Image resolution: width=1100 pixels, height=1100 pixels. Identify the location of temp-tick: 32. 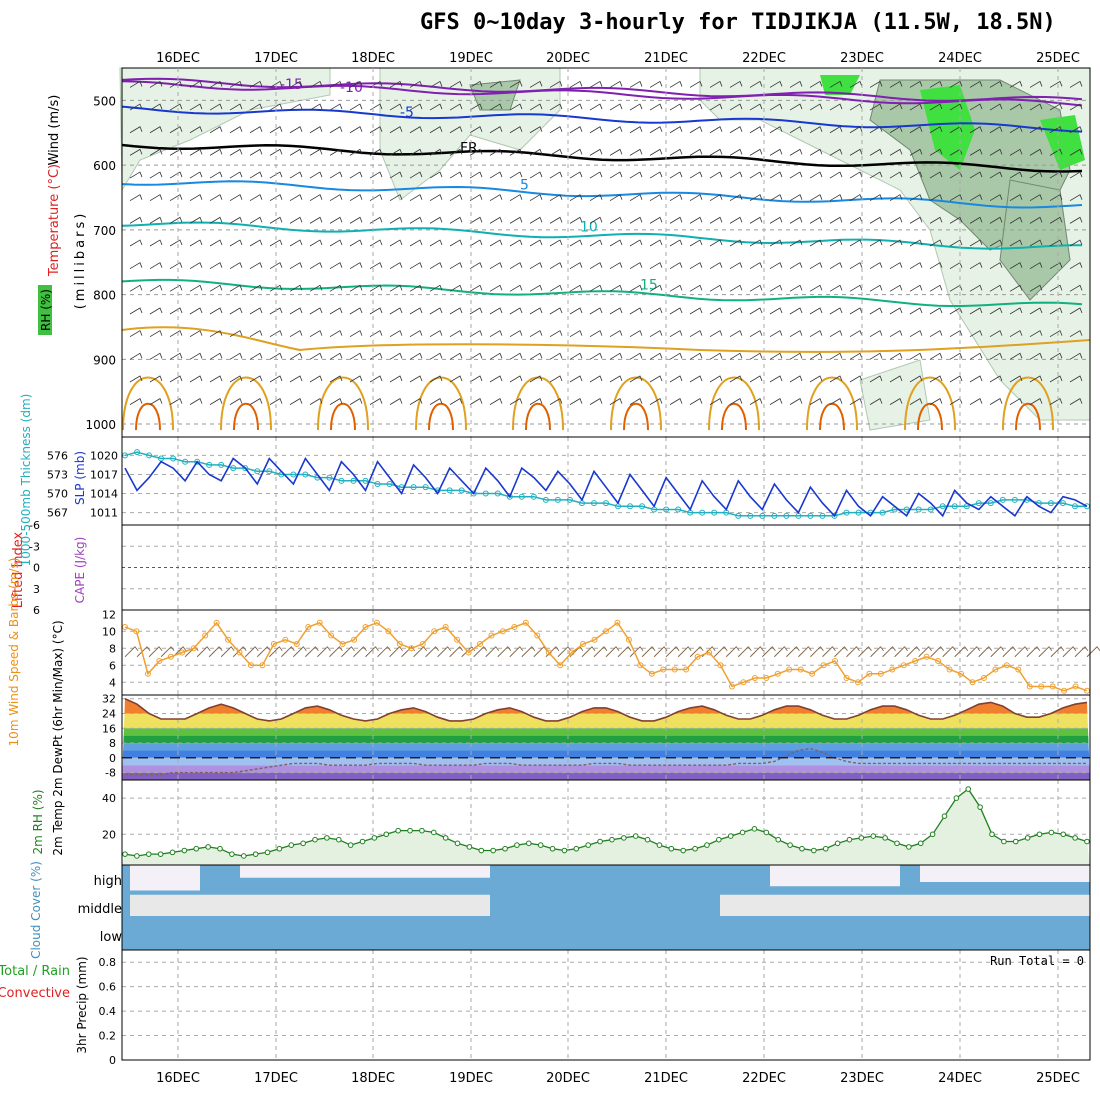
(109, 699).